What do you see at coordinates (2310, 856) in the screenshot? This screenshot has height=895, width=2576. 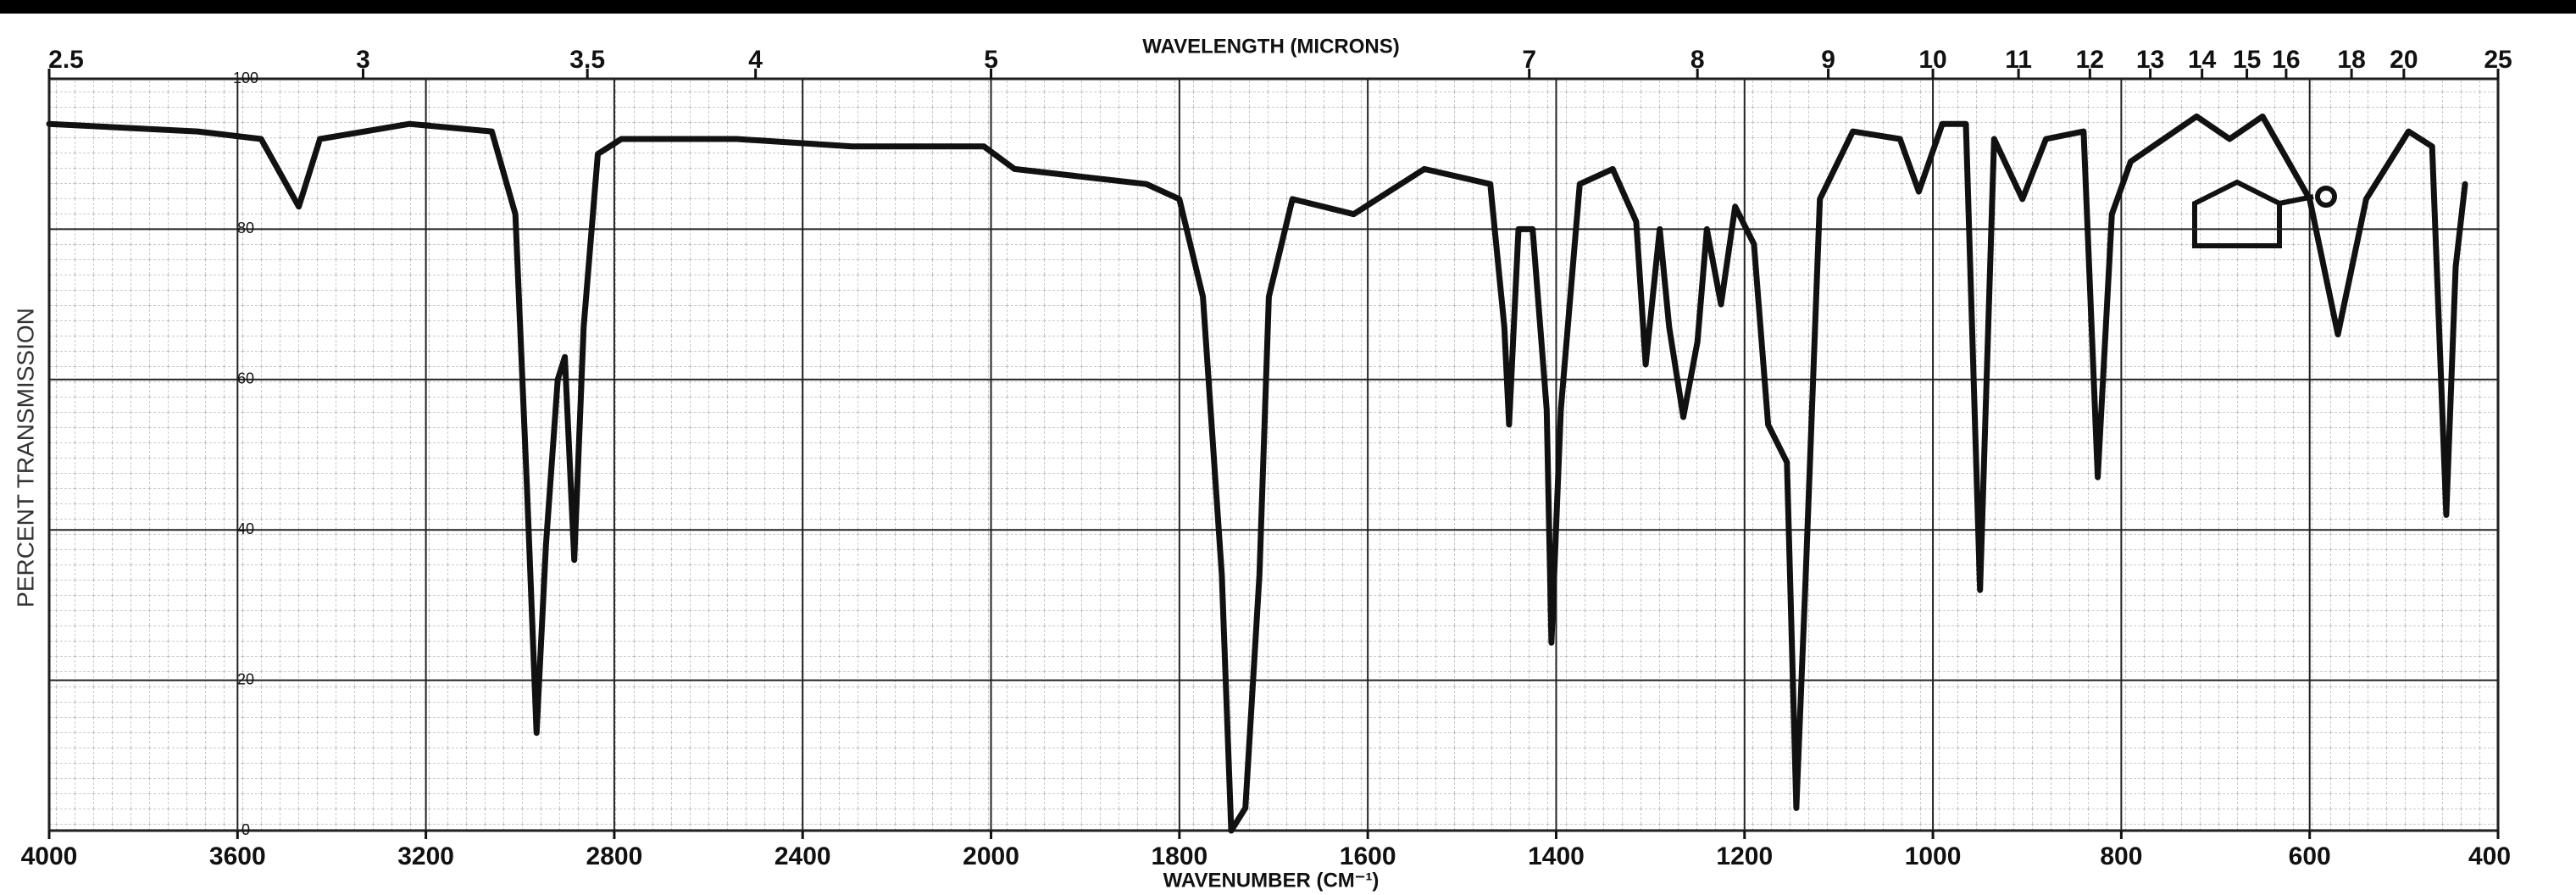 I see `x-tick-label: 600` at bounding box center [2310, 856].